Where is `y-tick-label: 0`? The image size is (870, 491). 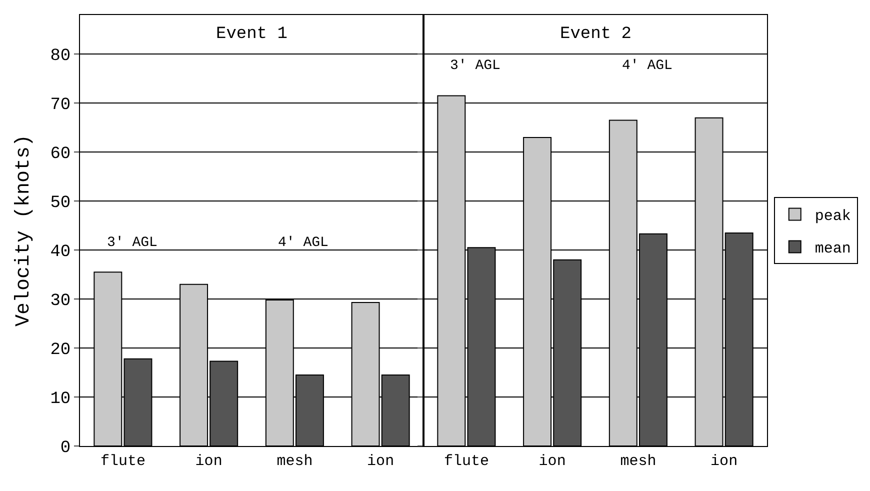 y-tick-label: 0 is located at coordinates (65, 448).